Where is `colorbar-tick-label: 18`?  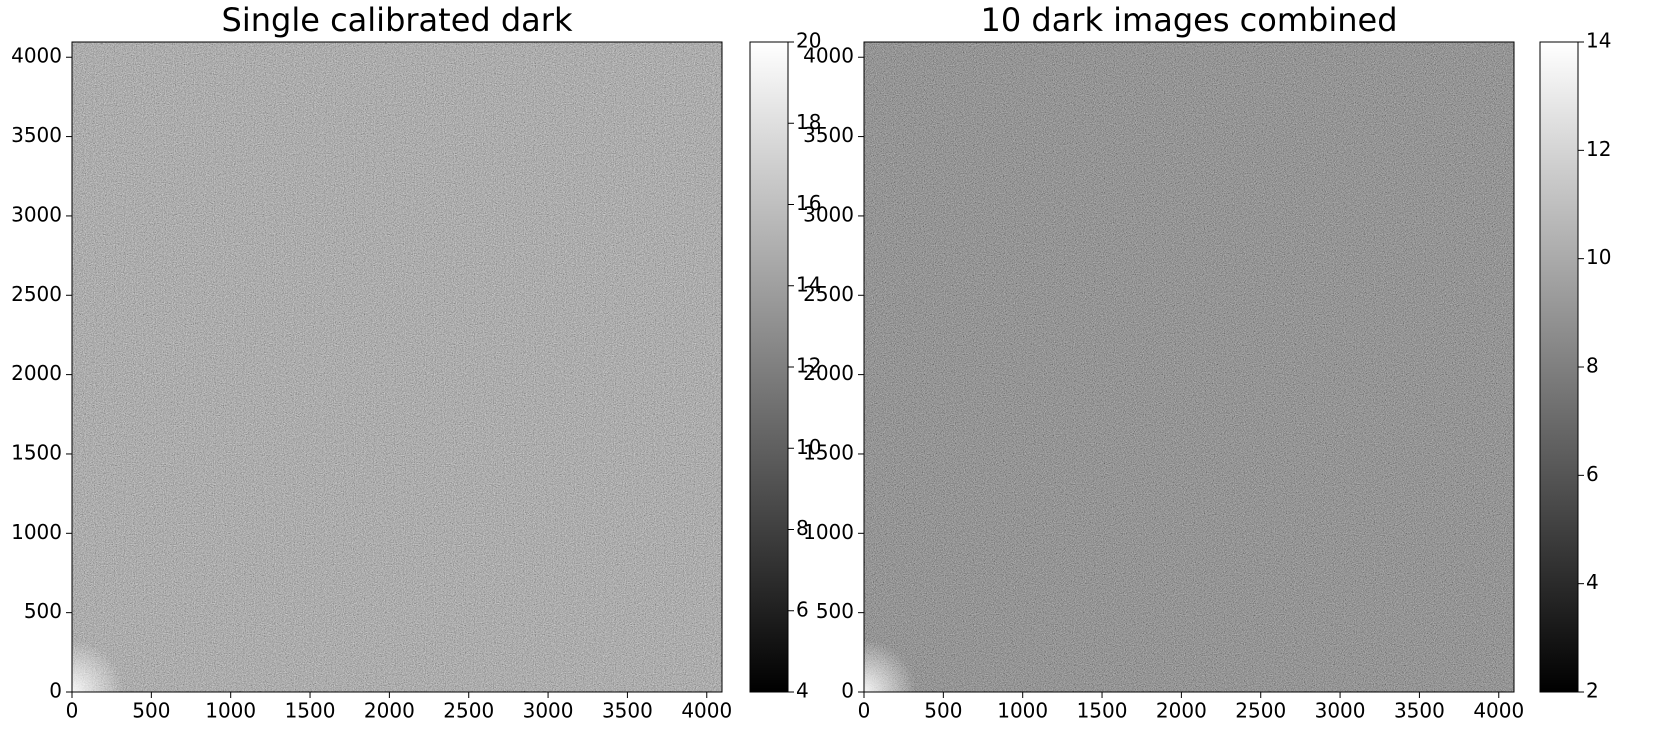
colorbar-tick-label: 18 is located at coordinates (808, 122).